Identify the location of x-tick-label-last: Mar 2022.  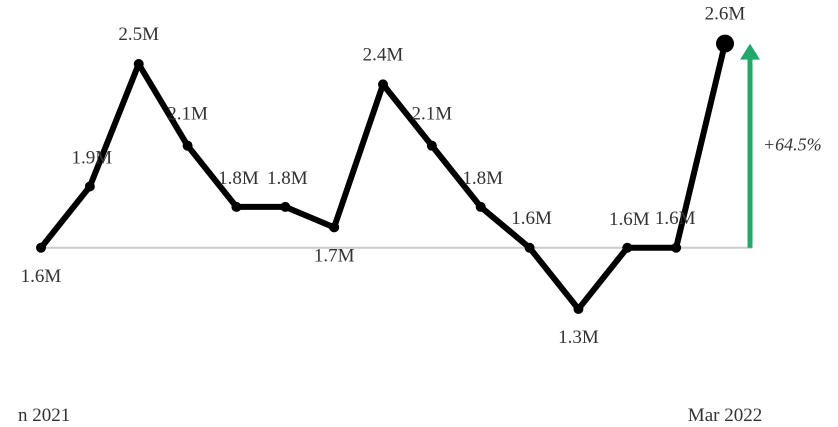
(725, 415).